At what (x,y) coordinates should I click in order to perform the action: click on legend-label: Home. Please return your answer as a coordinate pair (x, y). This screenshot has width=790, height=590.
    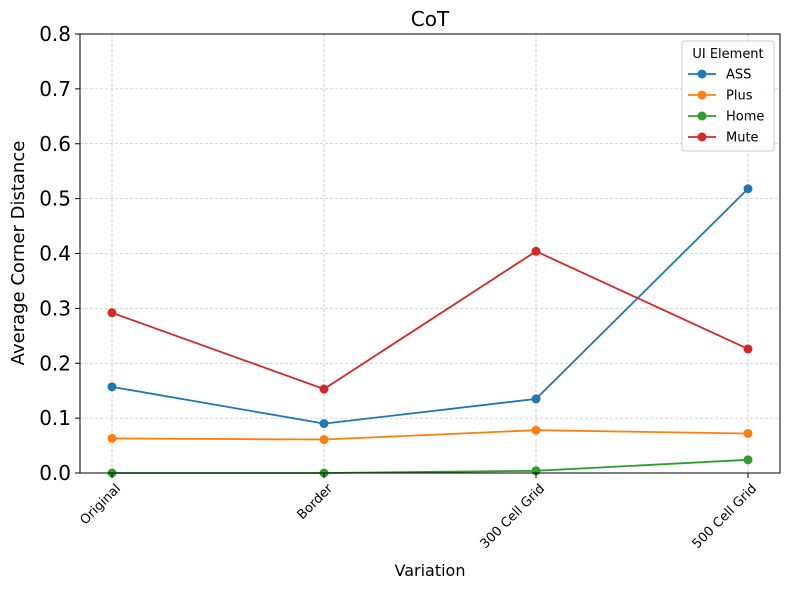
    Looking at the image, I should click on (745, 117).